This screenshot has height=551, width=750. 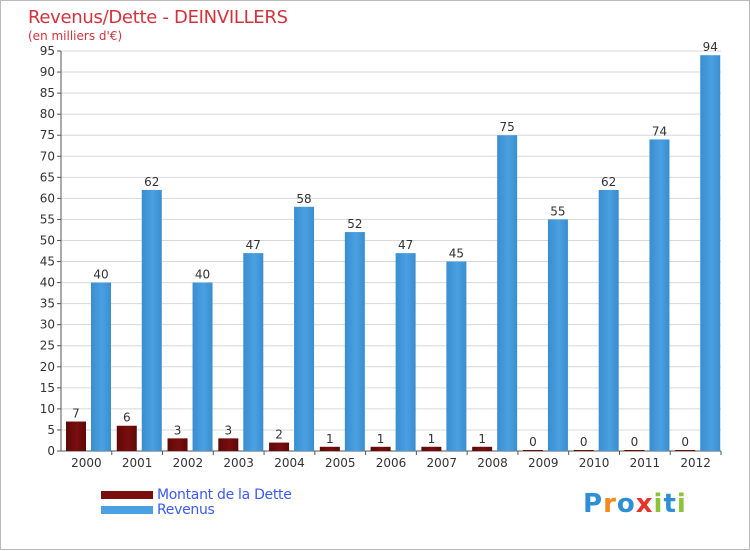 I want to click on data-label-revenus-2011: 74, so click(x=659, y=131).